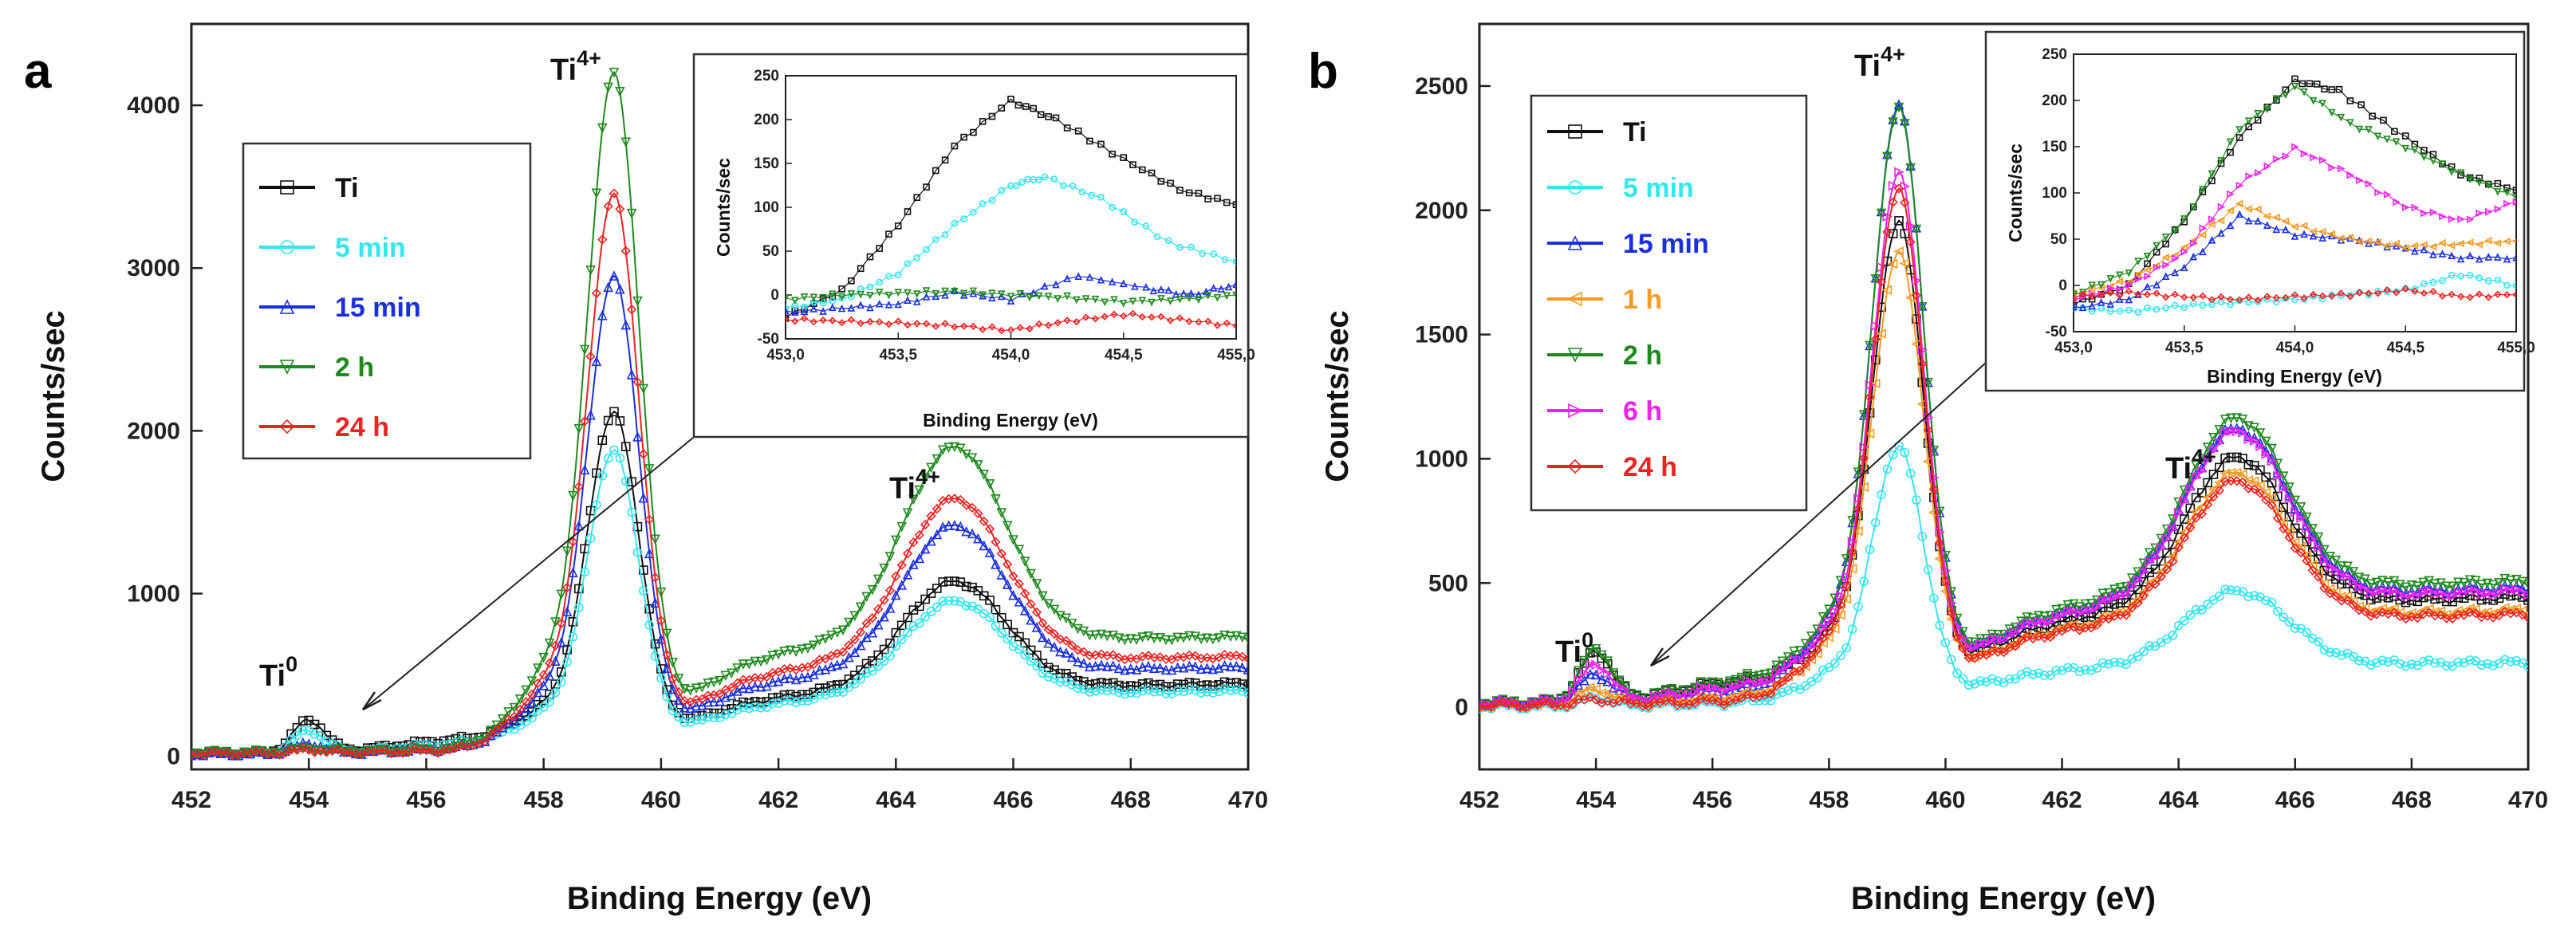  What do you see at coordinates (1131, 800) in the screenshot?
I see `x-tick-label: 468` at bounding box center [1131, 800].